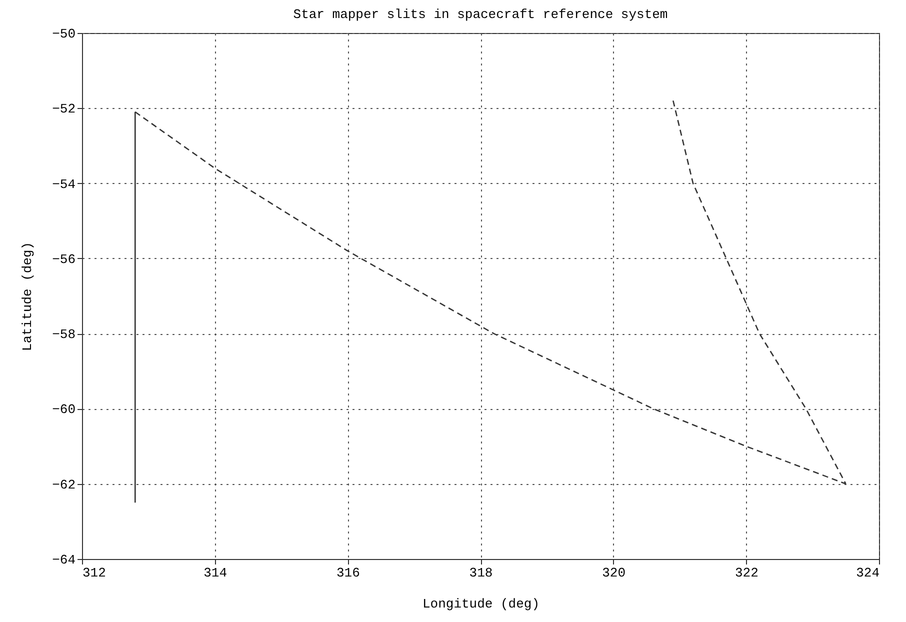 This screenshot has width=906, height=622. What do you see at coordinates (94, 573) in the screenshot?
I see `x-tick-label: 312` at bounding box center [94, 573].